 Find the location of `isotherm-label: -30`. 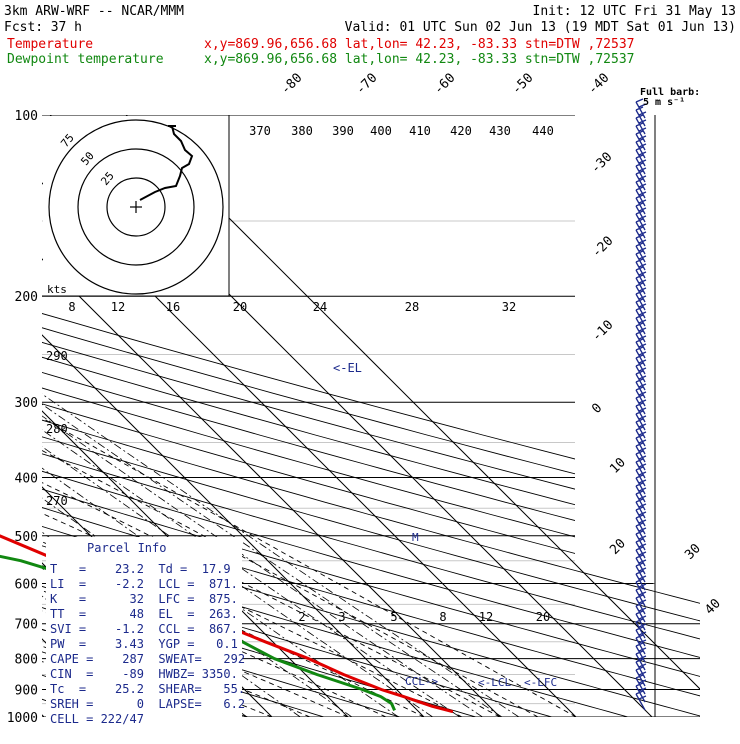

isotherm-label: -30 is located at coordinates (601, 163).